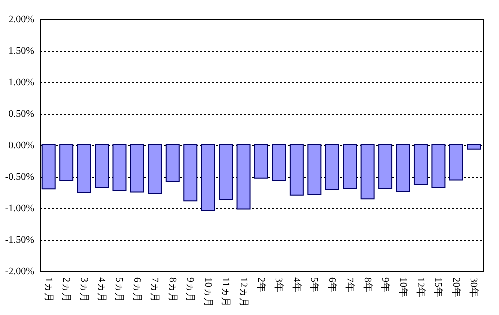 The width and height of the screenshot is (499, 315). What do you see at coordinates (19, 240) in the screenshot?
I see `y-tick-label: -1.50%` at bounding box center [19, 240].